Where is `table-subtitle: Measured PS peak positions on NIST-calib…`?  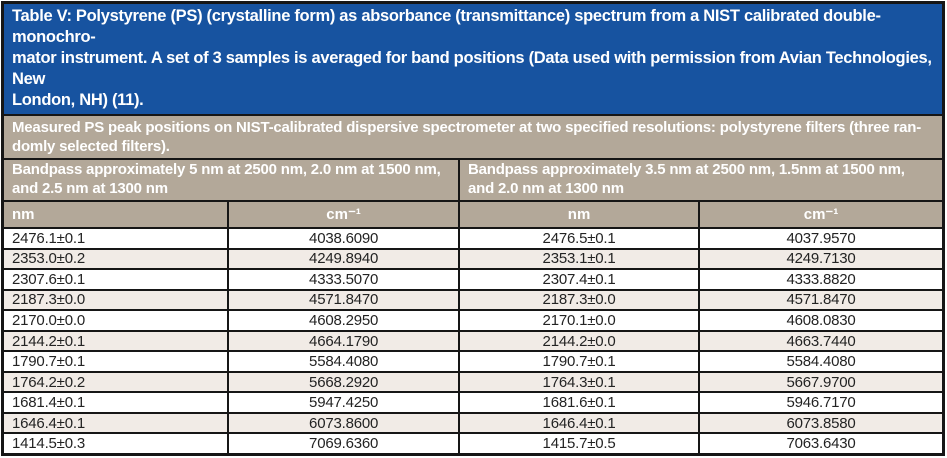 table-subtitle: Measured PS peak positions on NIST-calib… is located at coordinates (473, 136).